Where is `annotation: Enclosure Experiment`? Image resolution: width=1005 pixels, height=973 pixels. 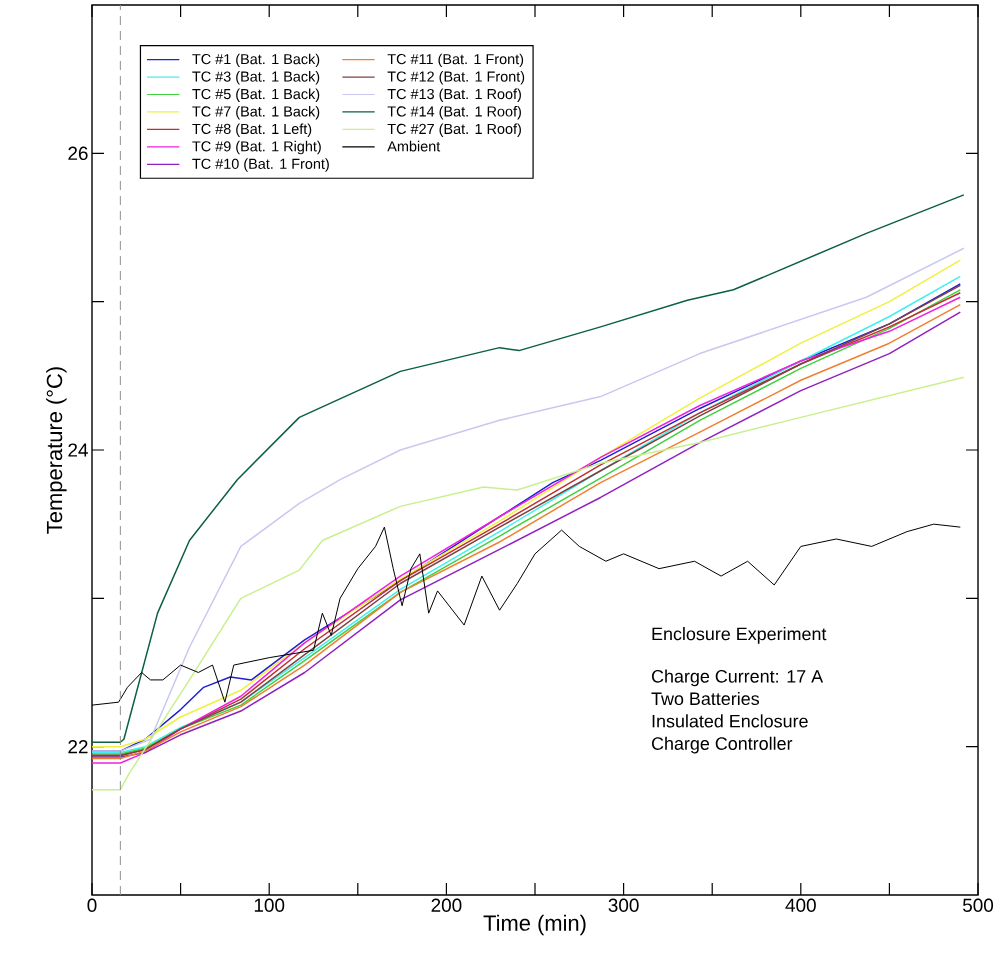 annotation: Enclosure Experiment is located at coordinates (739, 635).